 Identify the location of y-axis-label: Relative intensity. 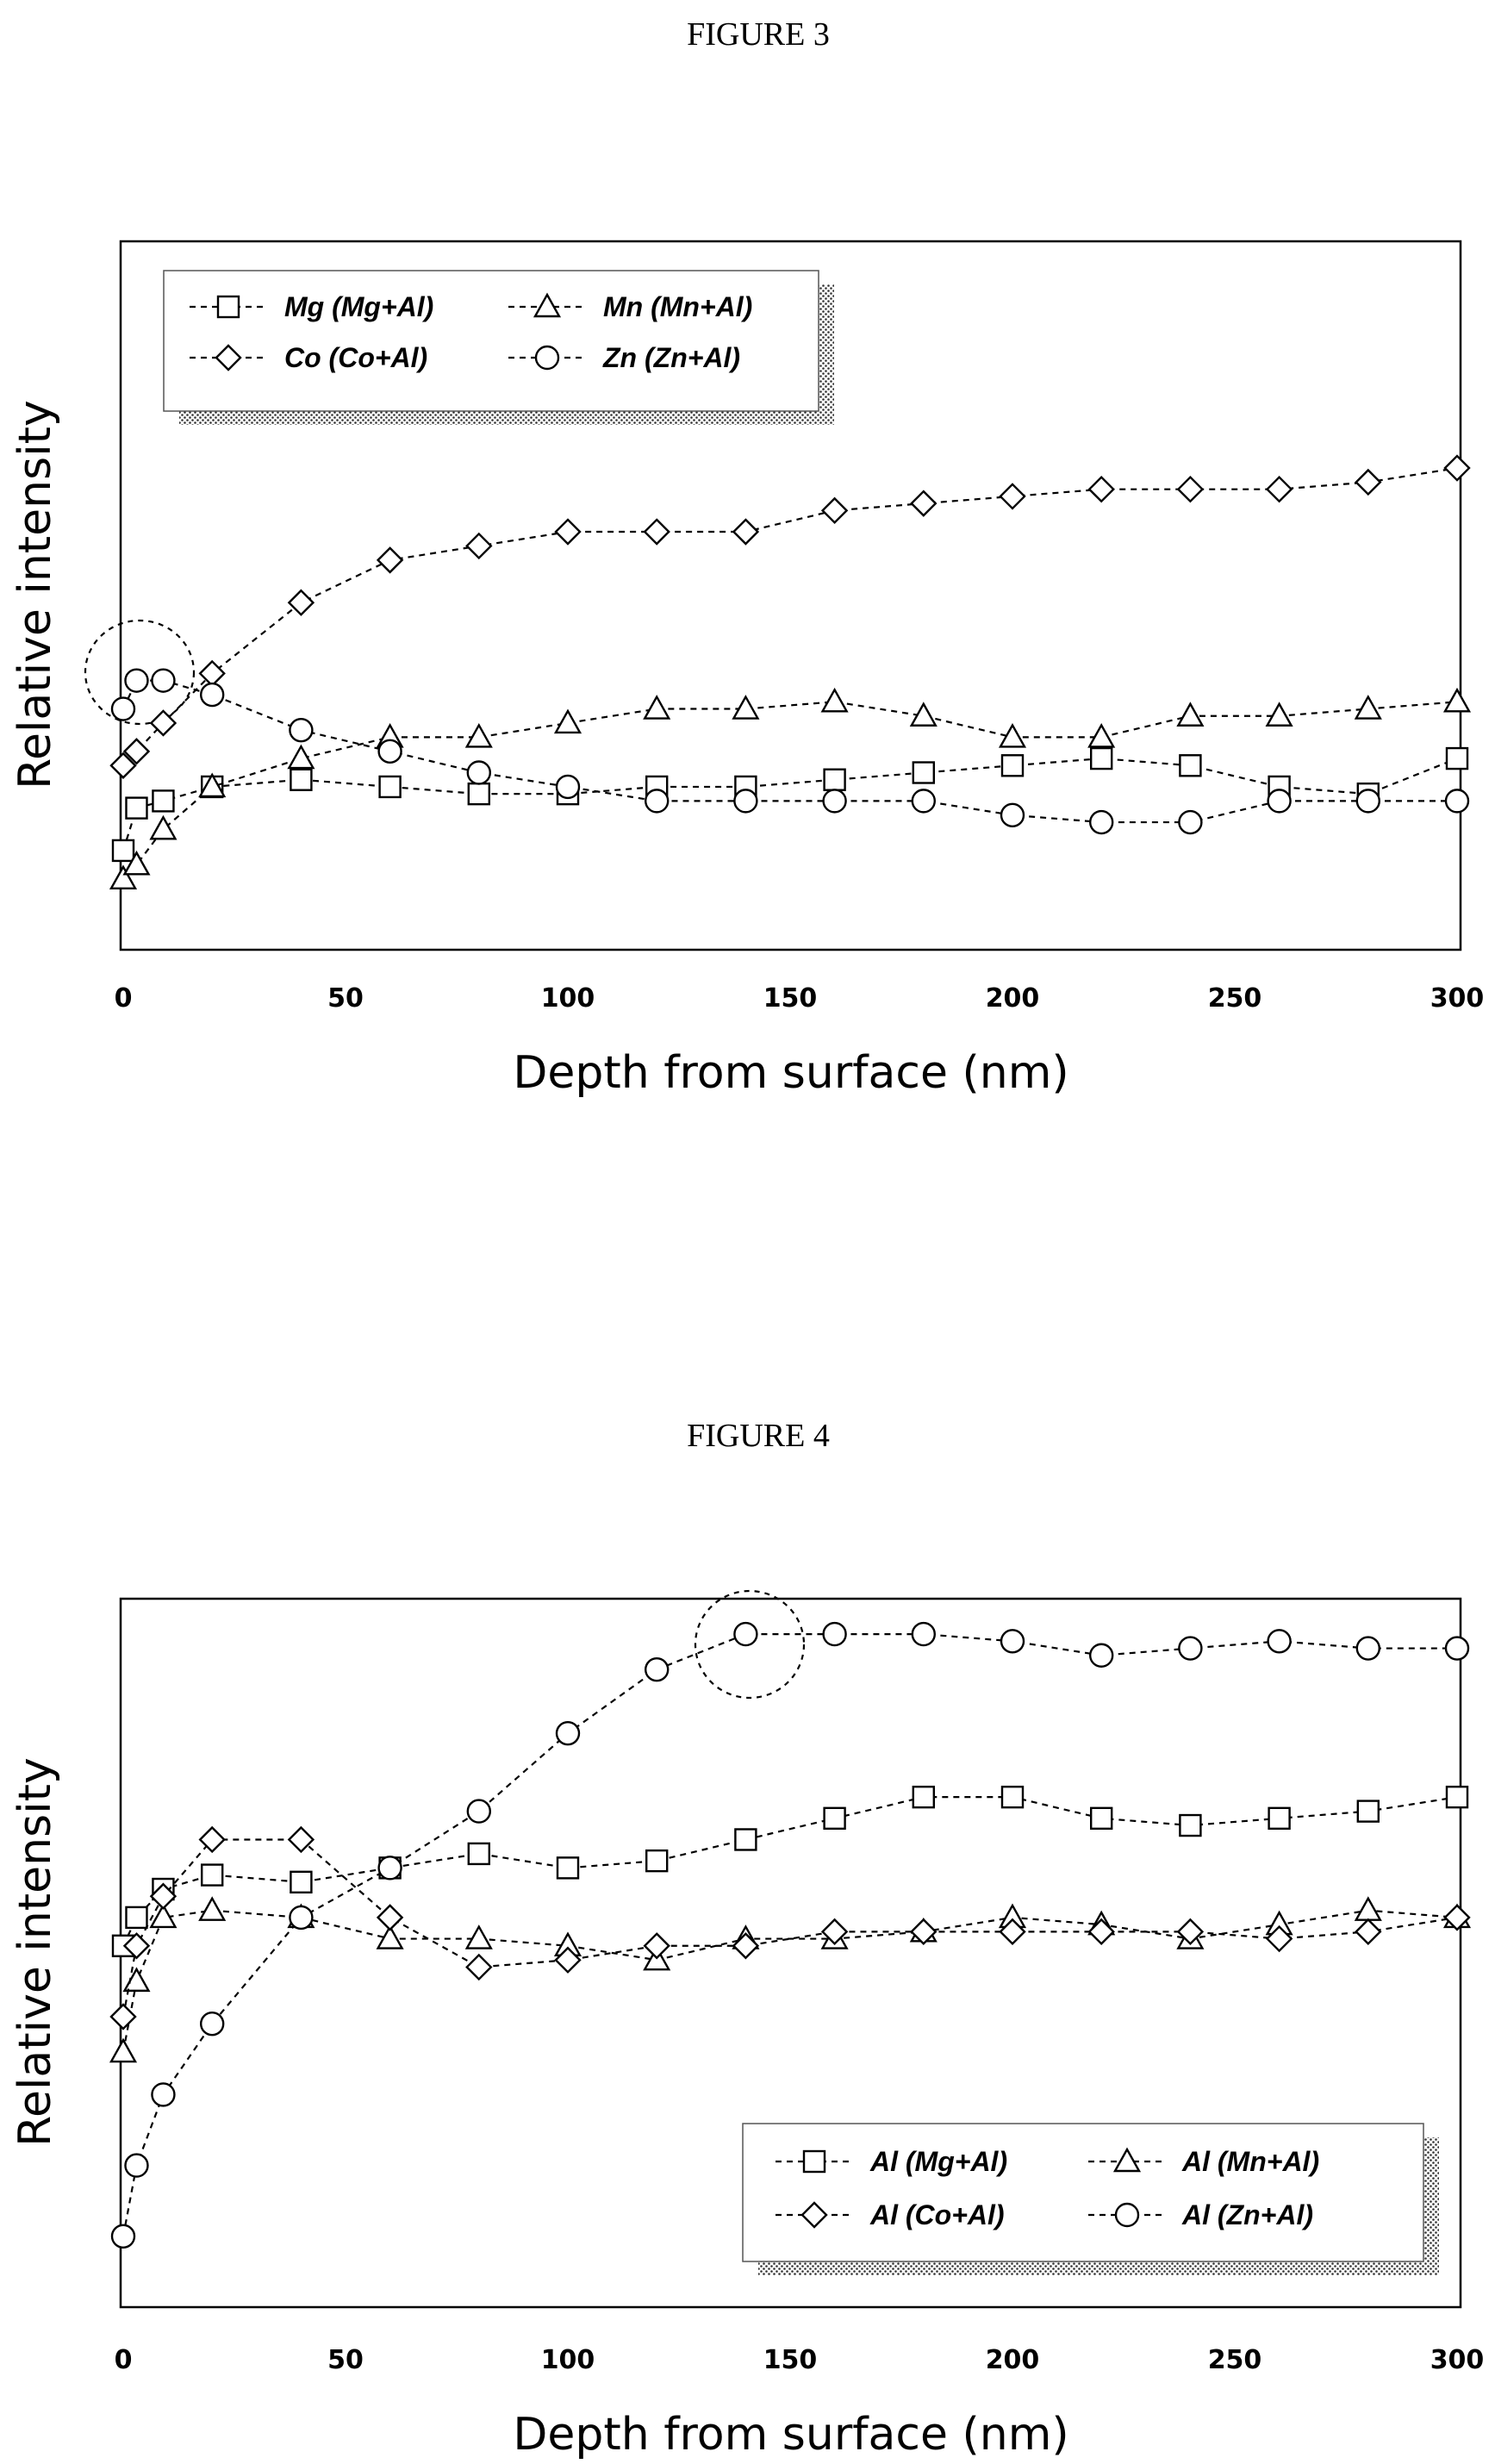
(35, 1952).